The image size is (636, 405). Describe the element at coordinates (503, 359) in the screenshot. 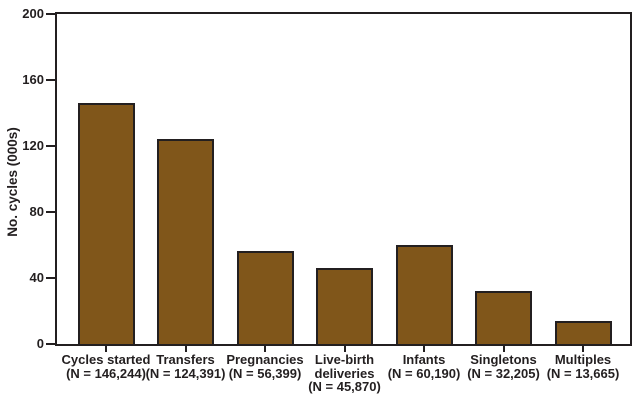

I see `x-tick-label-line: Singletons` at that location.